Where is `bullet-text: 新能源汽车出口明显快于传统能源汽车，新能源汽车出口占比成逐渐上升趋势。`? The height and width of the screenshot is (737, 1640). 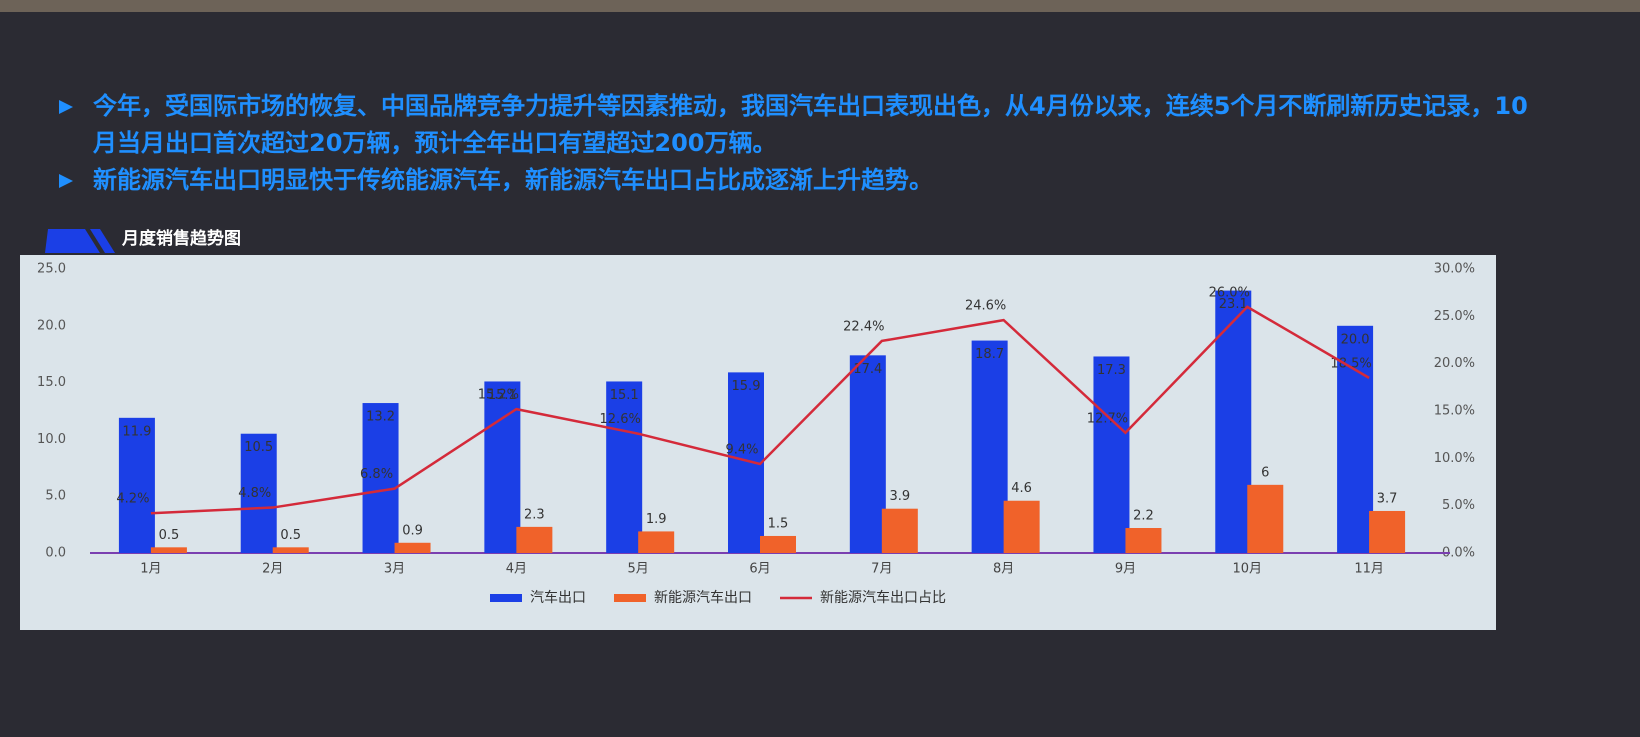 bullet-text: 新能源汽车出口明显快于传统能源汽车，新能源汽车出口占比成逐渐上升趋势。 is located at coordinates (513, 180).